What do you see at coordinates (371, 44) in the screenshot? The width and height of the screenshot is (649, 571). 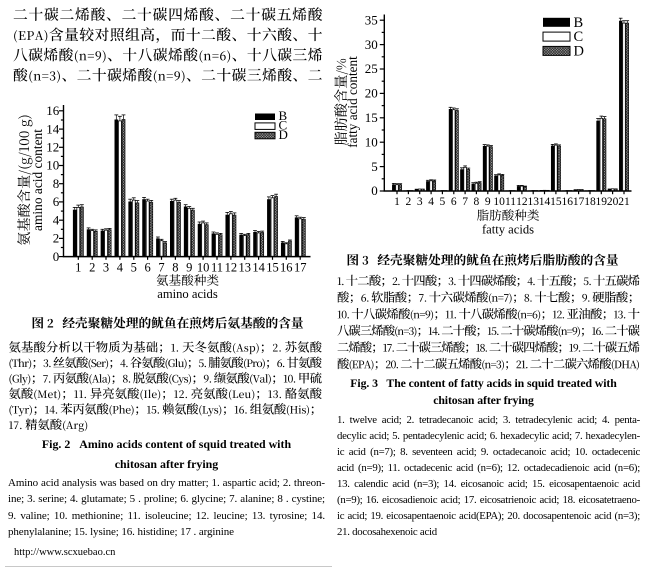 I see `svg-text: 30` at bounding box center [371, 44].